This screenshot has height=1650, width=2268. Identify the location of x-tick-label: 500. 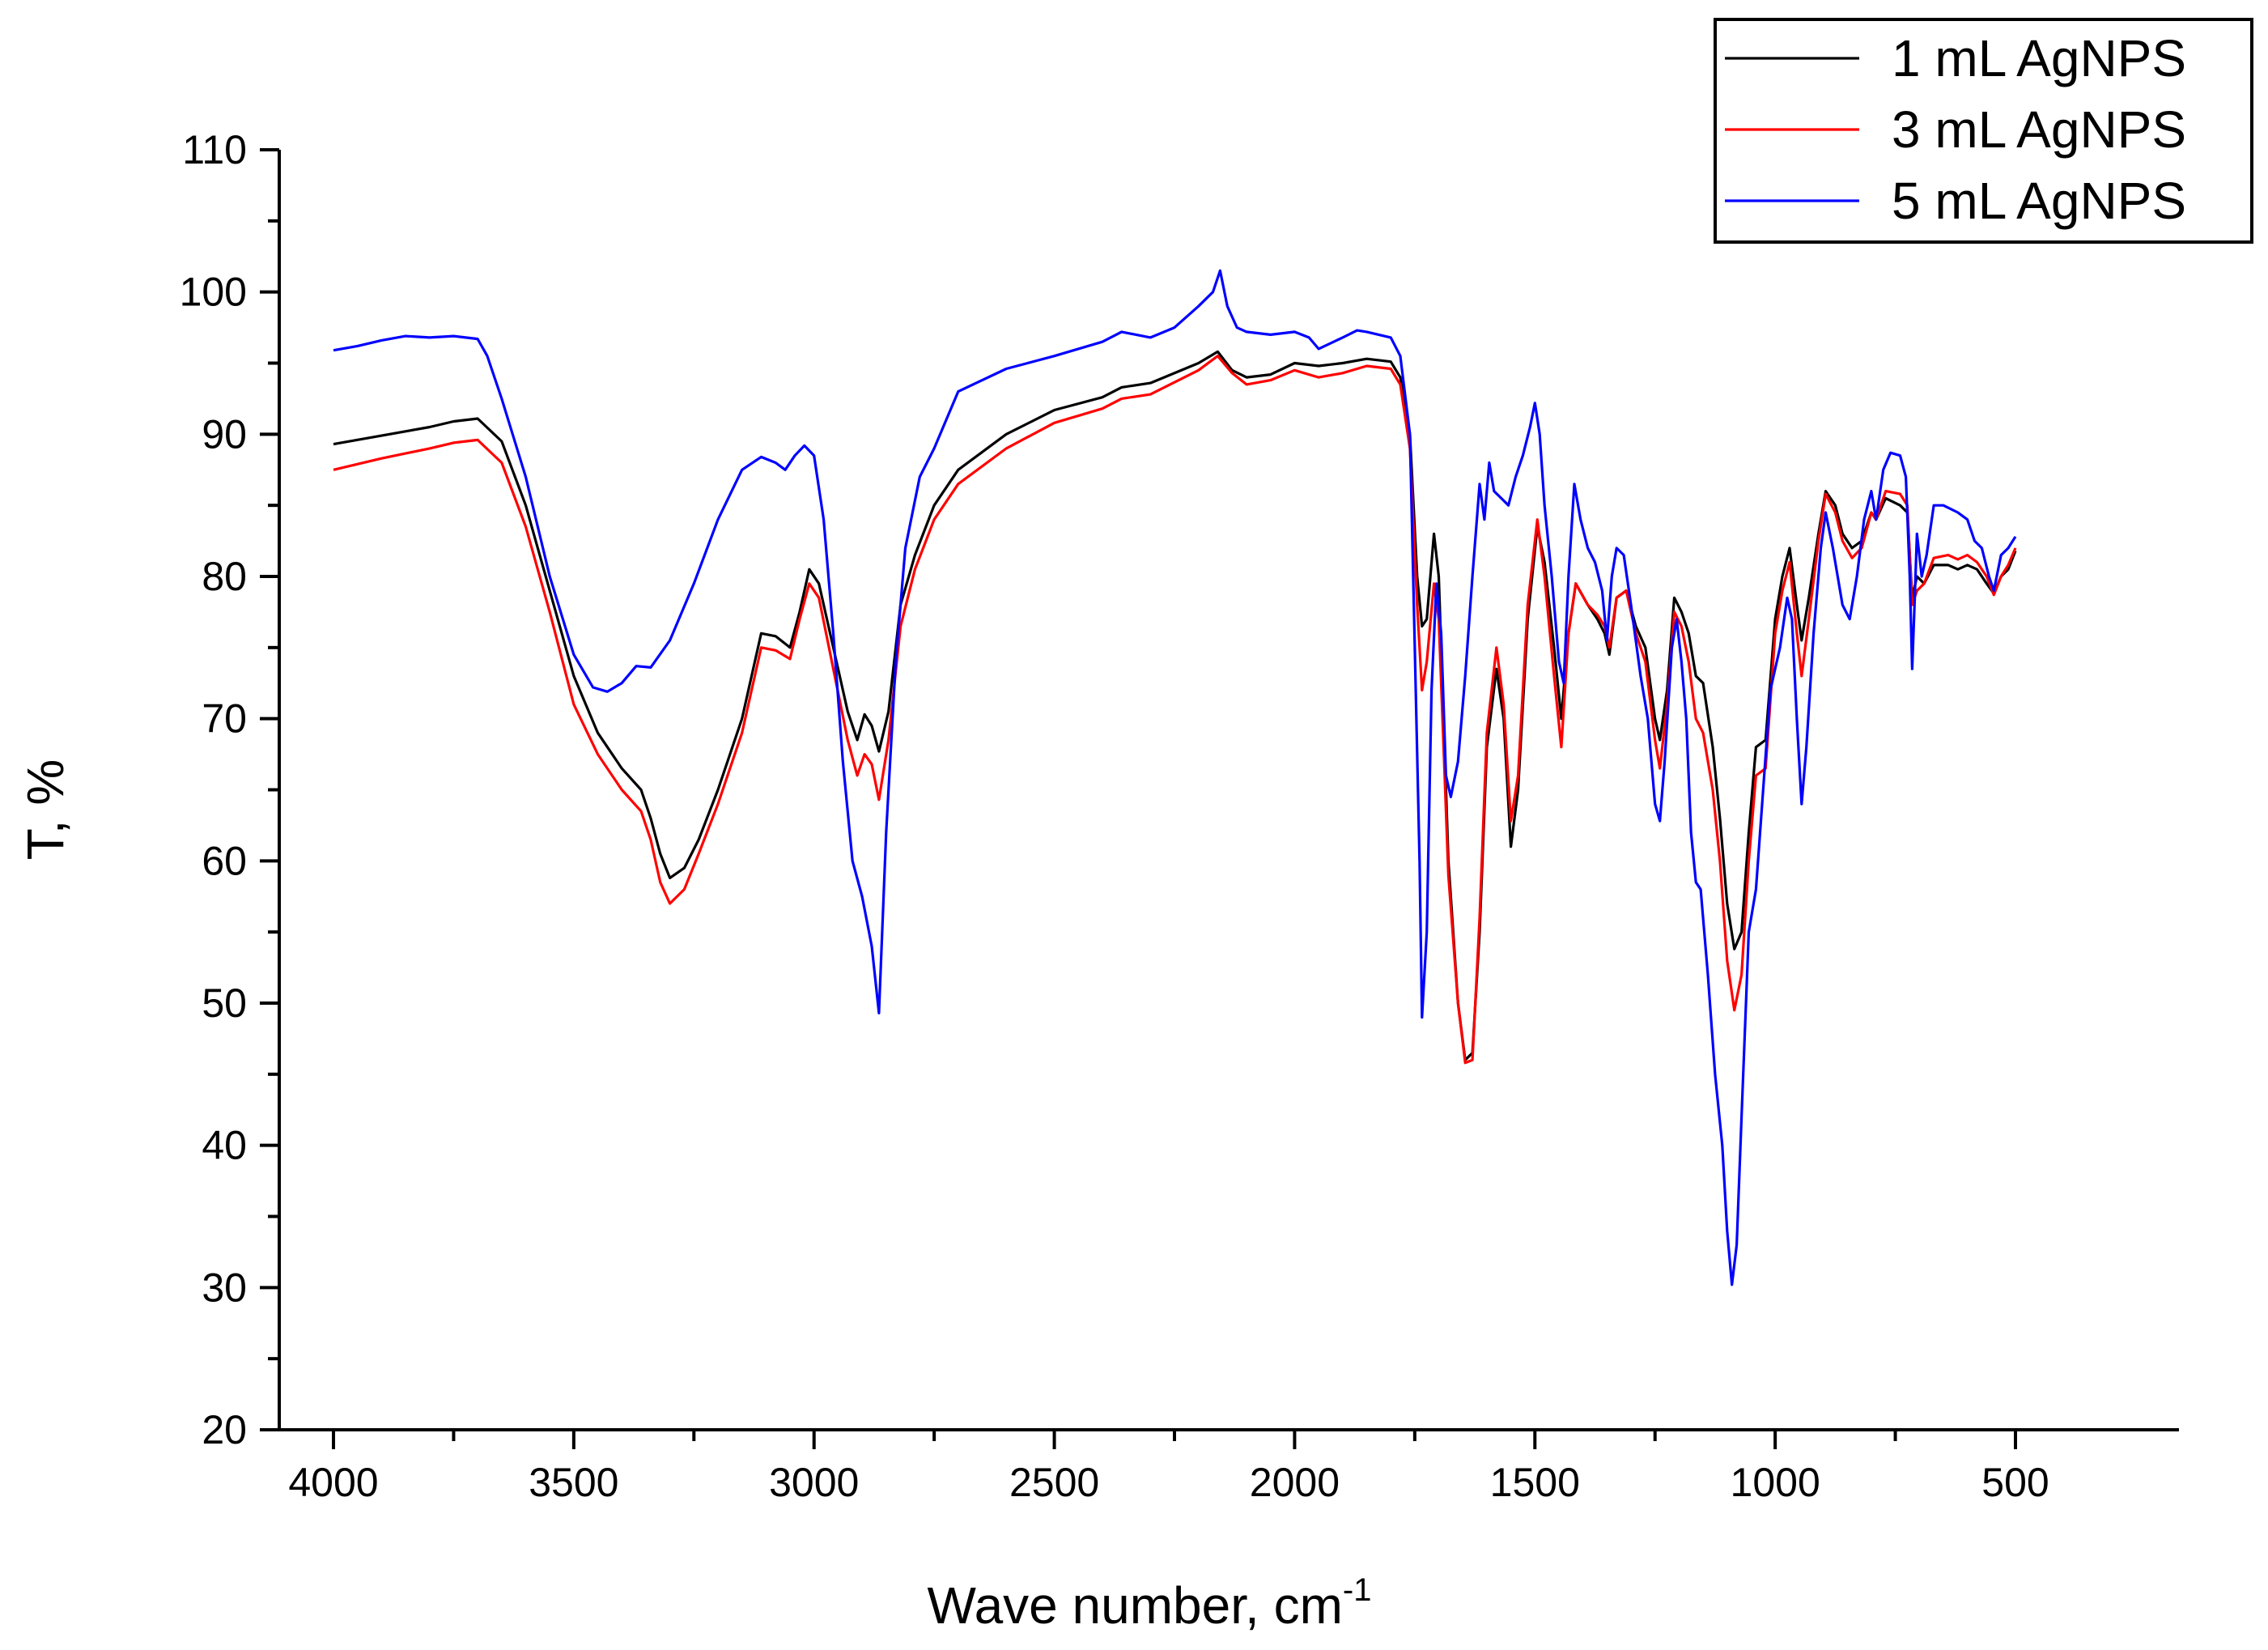
(2015, 1482).